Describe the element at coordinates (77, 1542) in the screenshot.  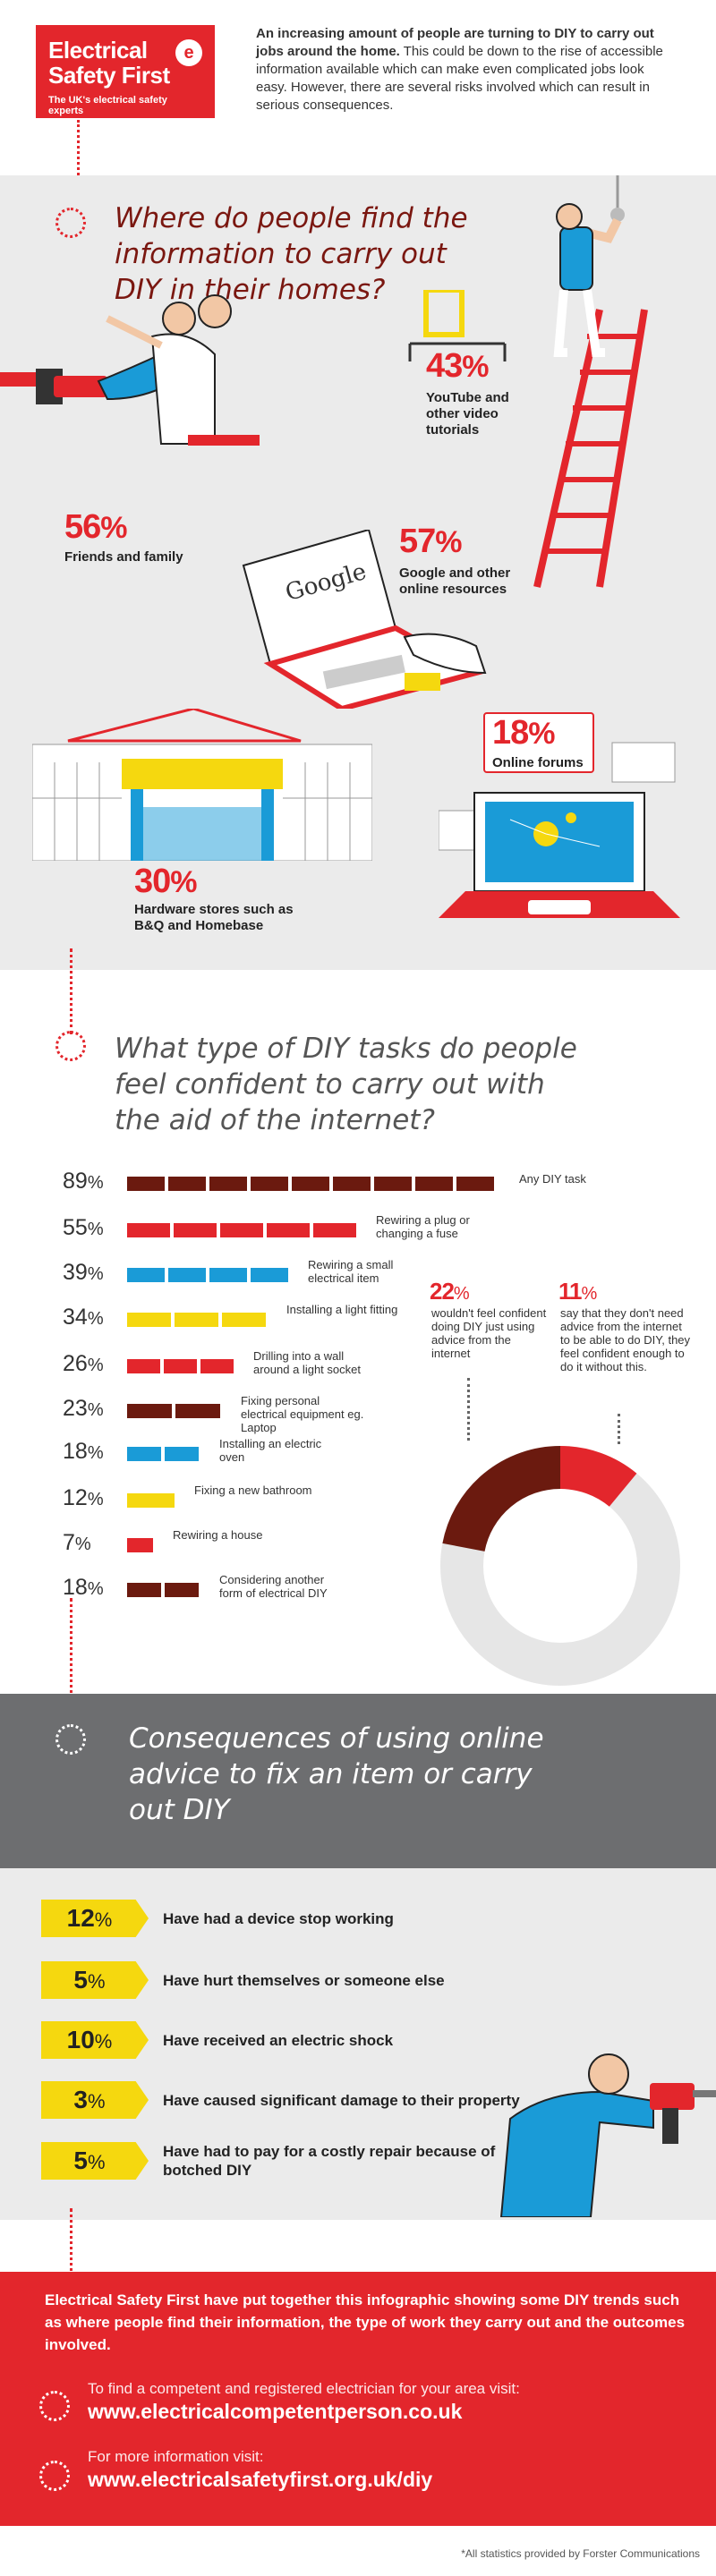
I see `task-value: 7%` at that location.